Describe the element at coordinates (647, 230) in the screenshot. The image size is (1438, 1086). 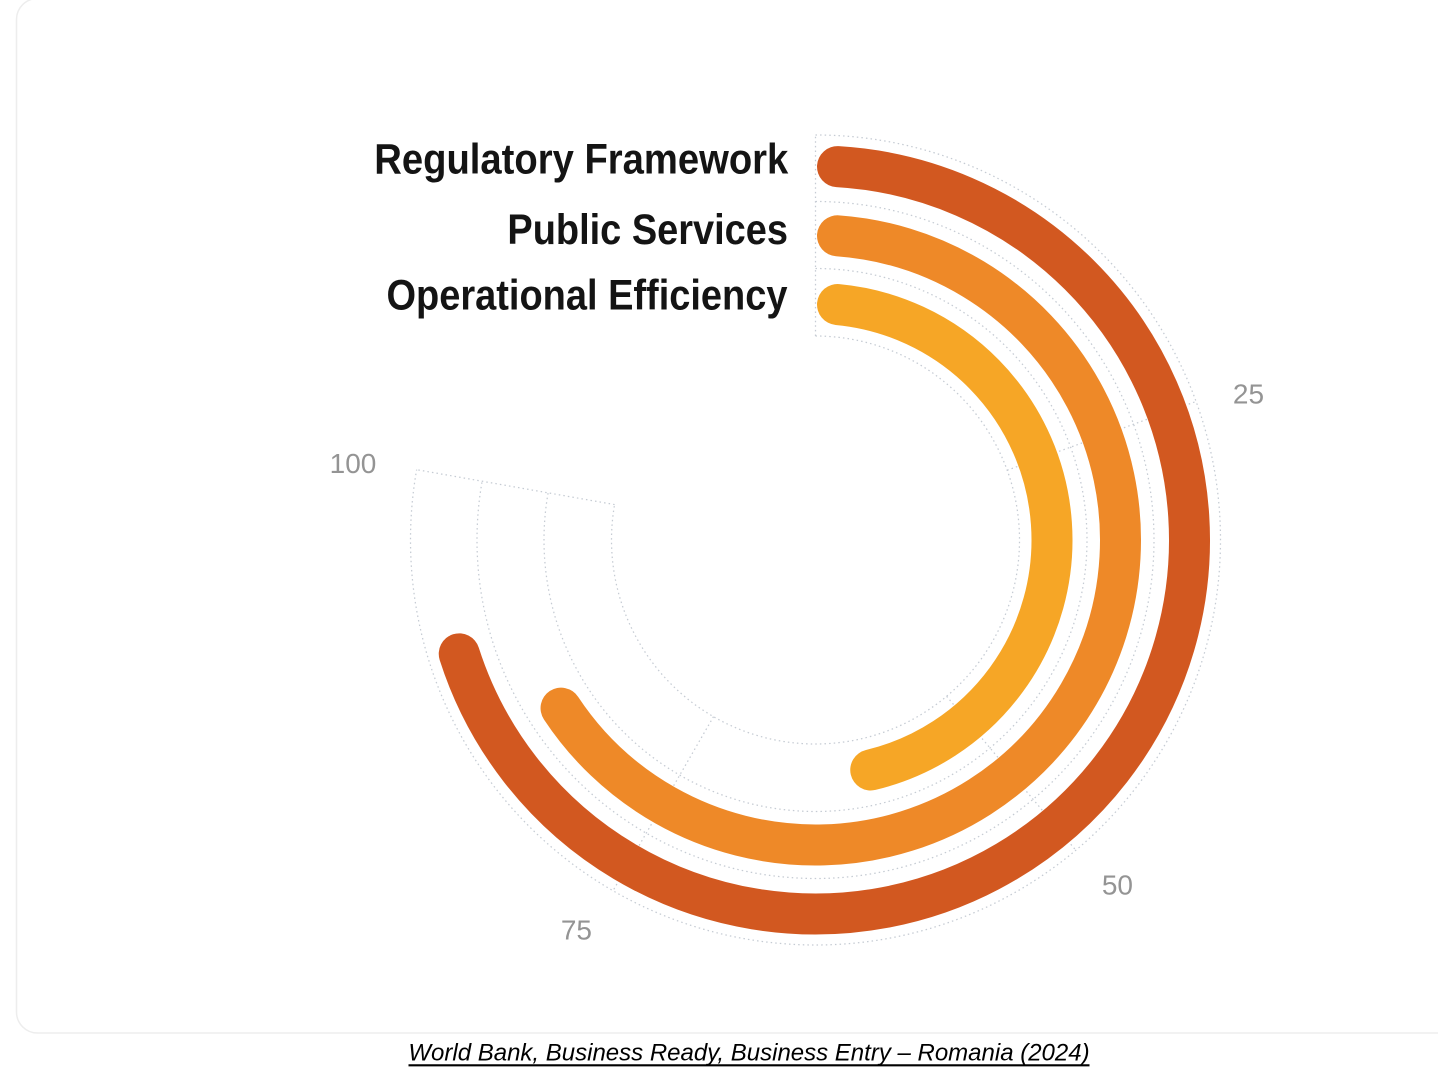
I see `svg-text: Public Services` at that location.